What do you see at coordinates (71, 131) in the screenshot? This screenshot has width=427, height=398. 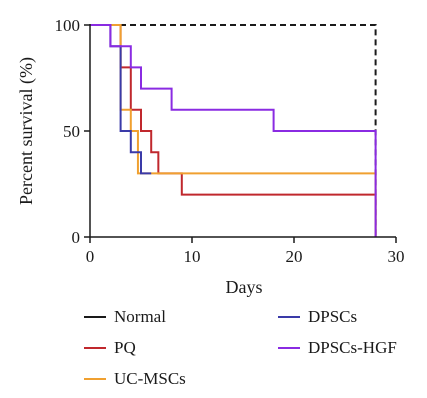 I see `y-tick-label: 50` at bounding box center [71, 131].